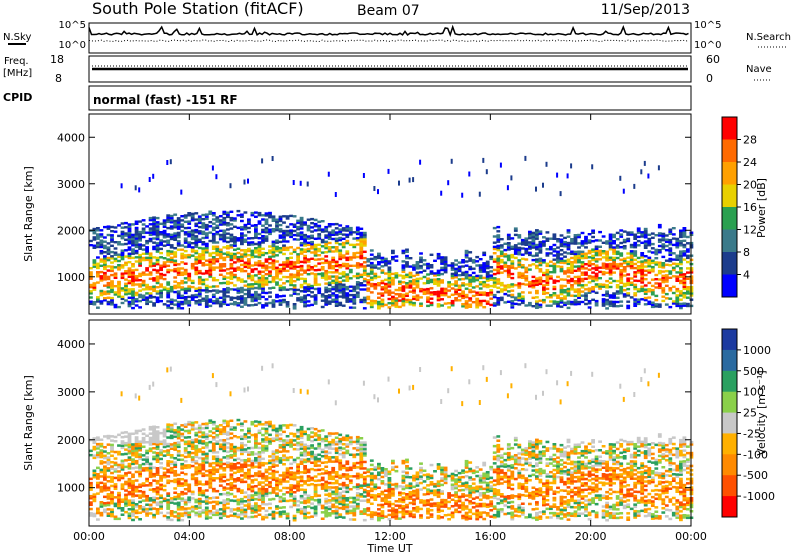 Image resolution: width=800 pixels, height=554 pixels. Describe the element at coordinates (388, 41) in the screenshot. I see `nsearch-series` at that location.